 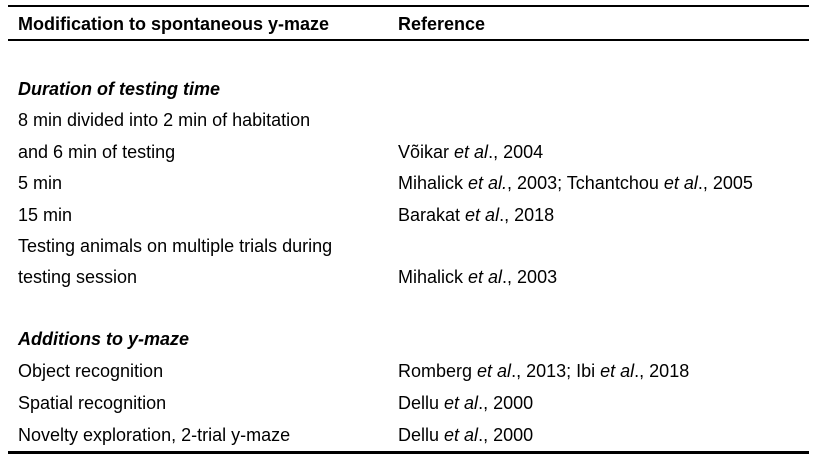 I want to click on section-title-duration: Duration of testing time, so click(x=119, y=89).